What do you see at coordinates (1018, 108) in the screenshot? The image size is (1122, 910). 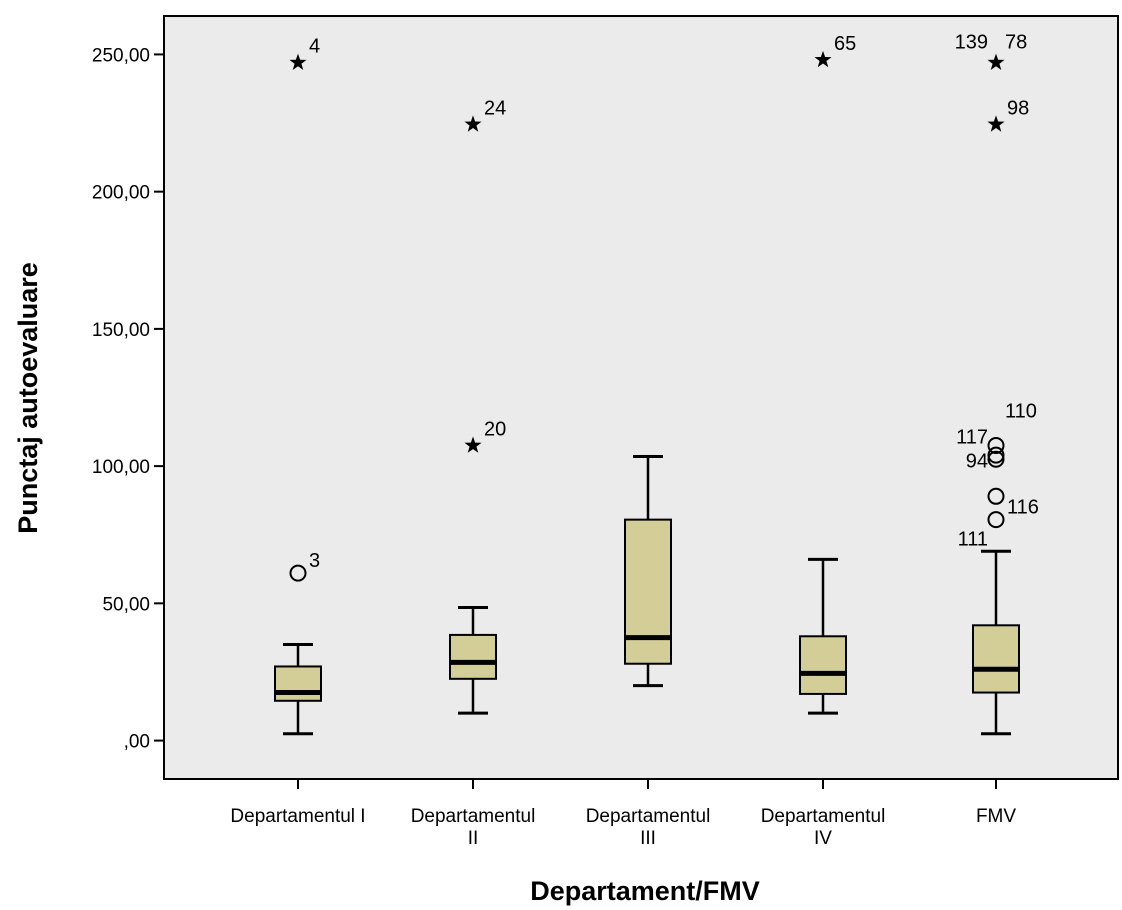 I see `outlier-label: 98` at bounding box center [1018, 108].